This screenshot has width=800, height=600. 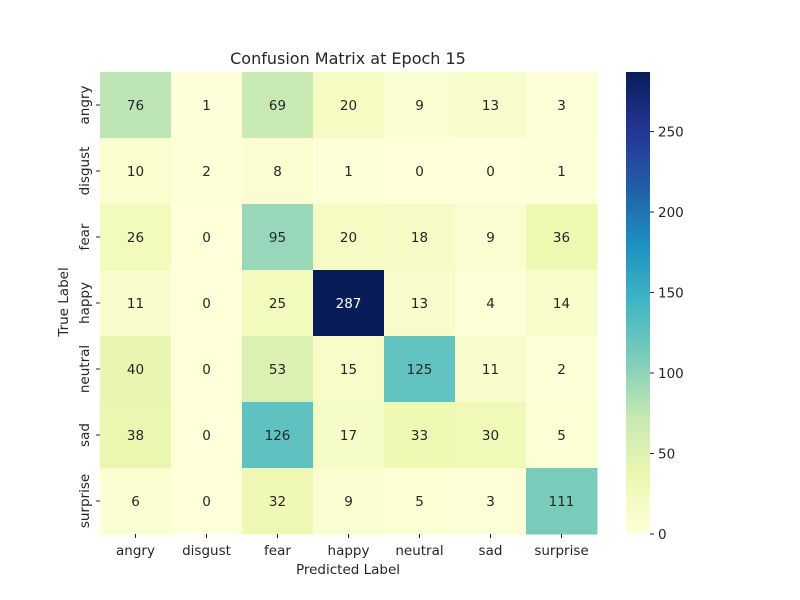 What do you see at coordinates (419, 551) in the screenshot?
I see `x-tick-label: neutral` at bounding box center [419, 551].